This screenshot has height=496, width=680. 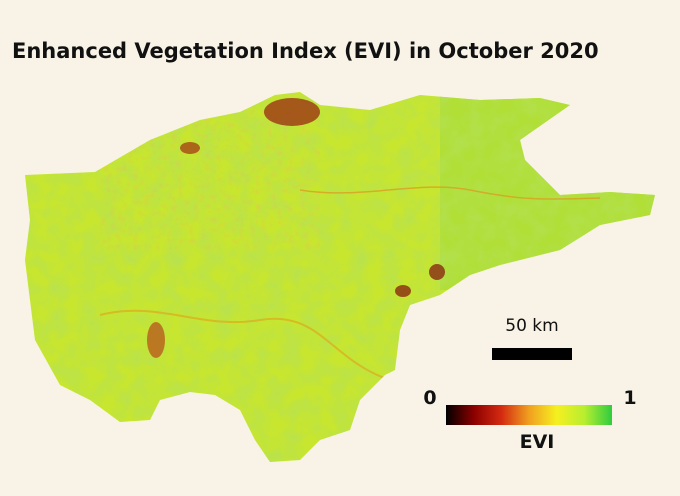 I want to click on legend-title: EVI, so click(x=537, y=442).